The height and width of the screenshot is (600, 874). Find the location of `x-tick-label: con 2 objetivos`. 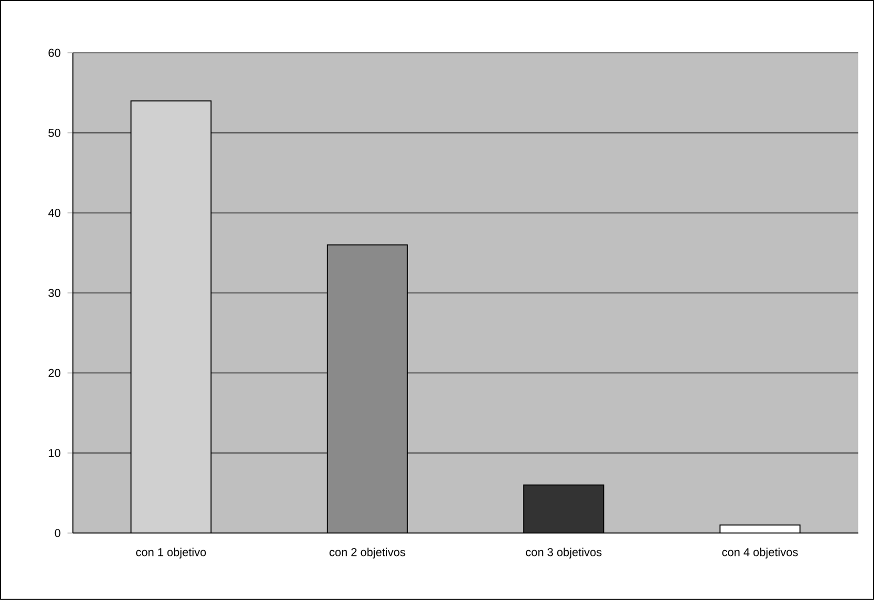

x-tick-label: con 2 objetivos is located at coordinates (368, 553).